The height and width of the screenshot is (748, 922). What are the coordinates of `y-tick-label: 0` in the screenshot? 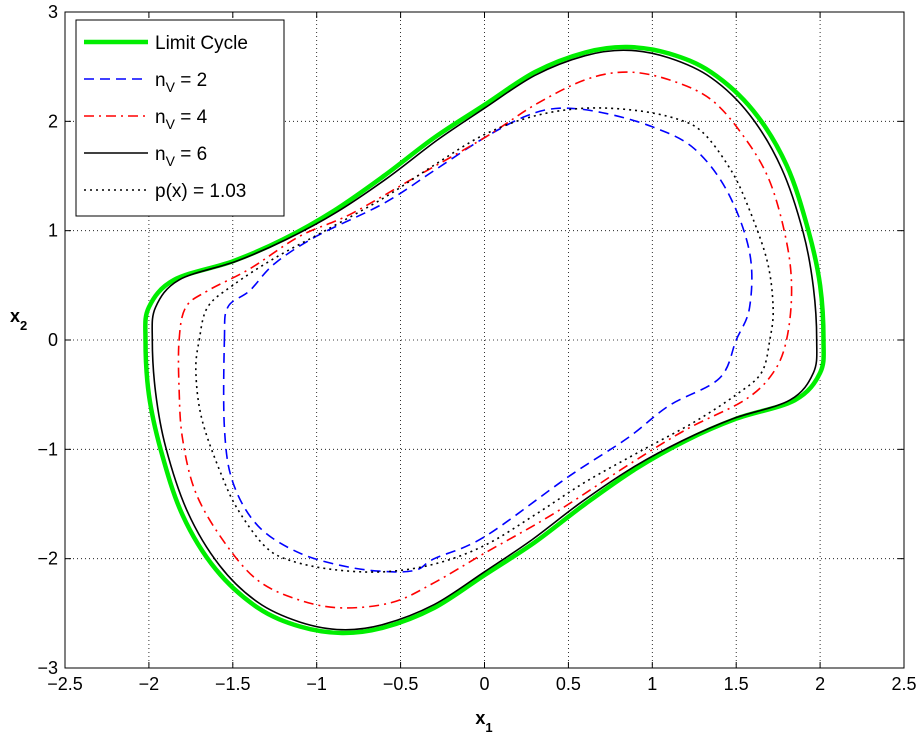 It's located at (53, 340).